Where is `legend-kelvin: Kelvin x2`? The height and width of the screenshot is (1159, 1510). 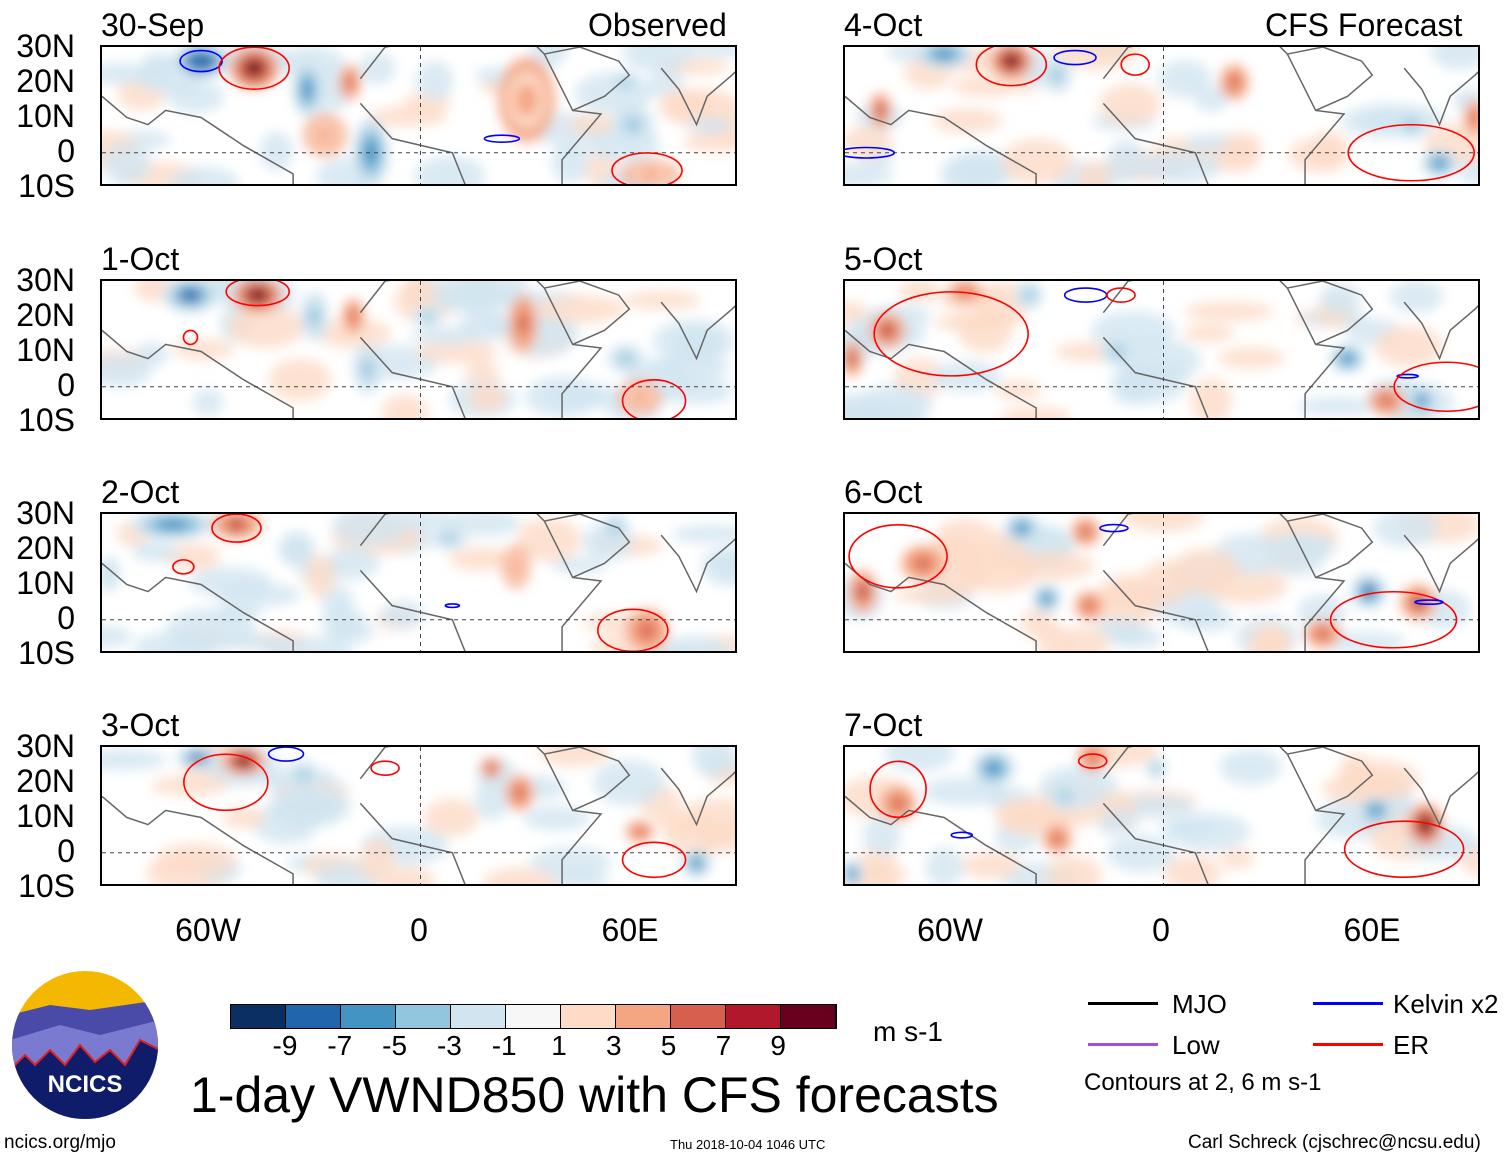
legend-kelvin: Kelvin x2 is located at coordinates (1446, 1004).